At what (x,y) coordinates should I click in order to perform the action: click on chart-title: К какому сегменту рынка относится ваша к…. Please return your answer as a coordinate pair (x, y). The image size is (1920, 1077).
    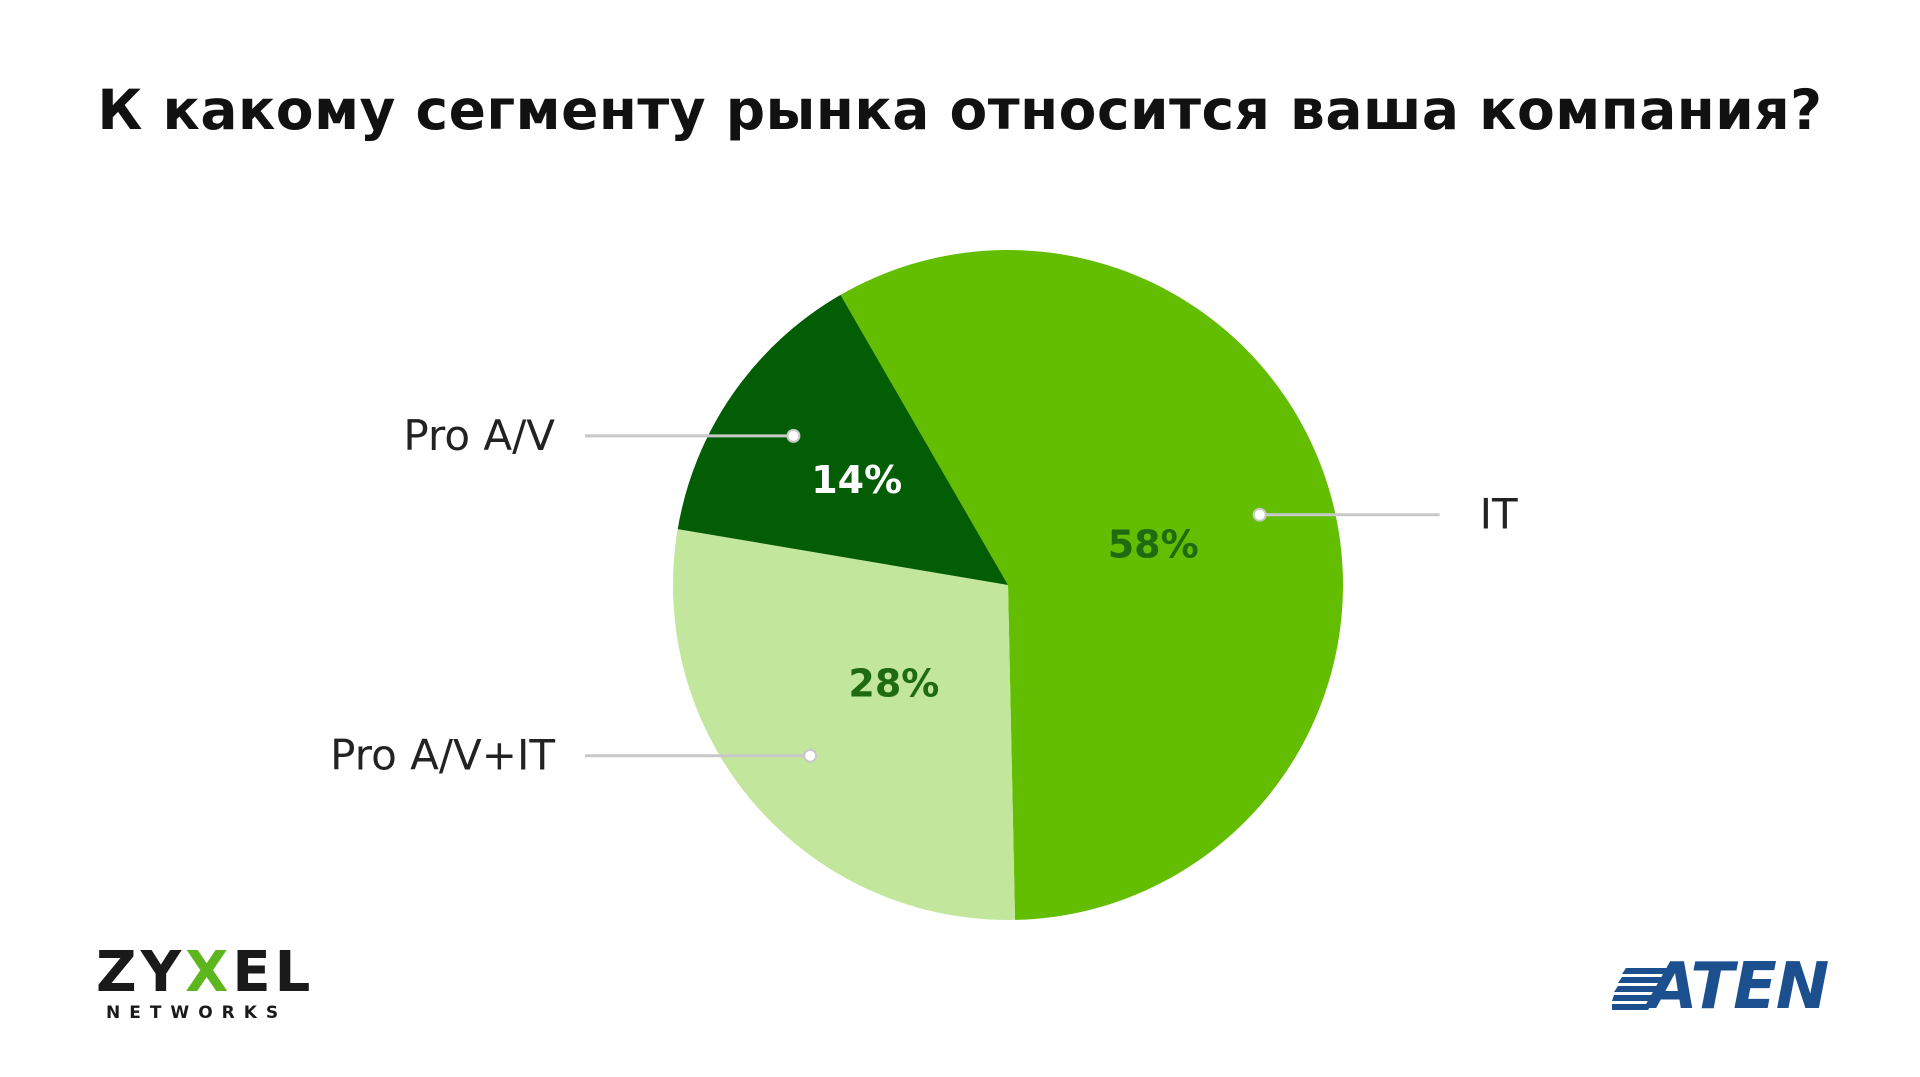
    Looking at the image, I should click on (960, 110).